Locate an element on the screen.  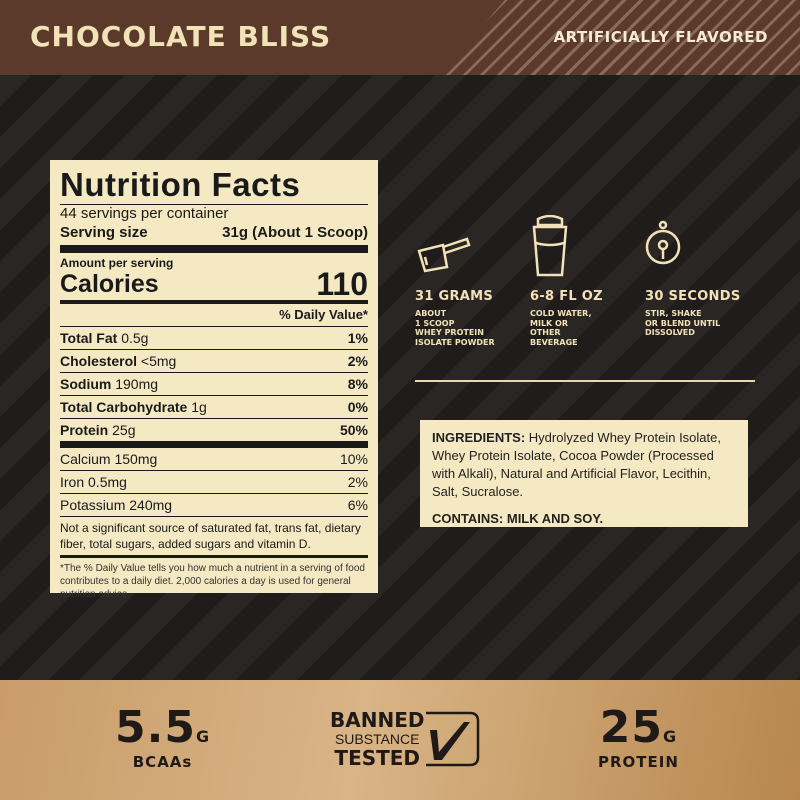
protein-label: PROTEIN is located at coordinates (638, 762).